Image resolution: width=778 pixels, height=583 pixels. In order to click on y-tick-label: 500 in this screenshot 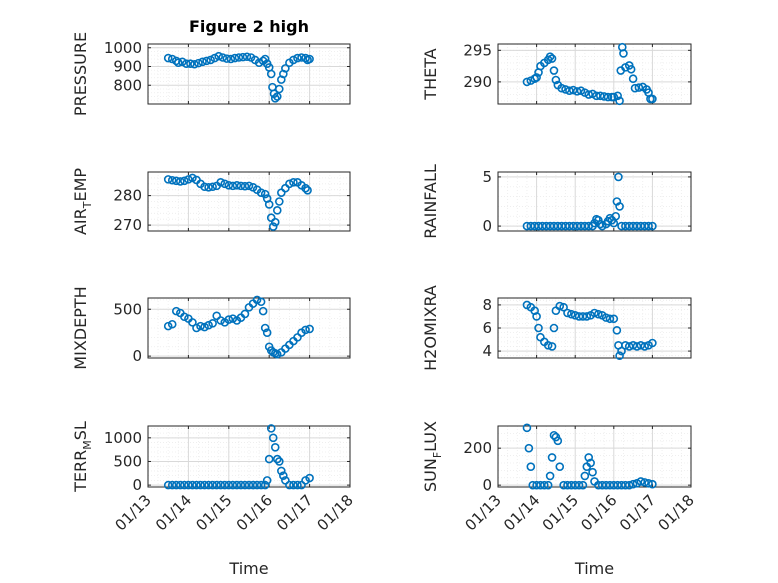, I will do `click(127, 461)`.